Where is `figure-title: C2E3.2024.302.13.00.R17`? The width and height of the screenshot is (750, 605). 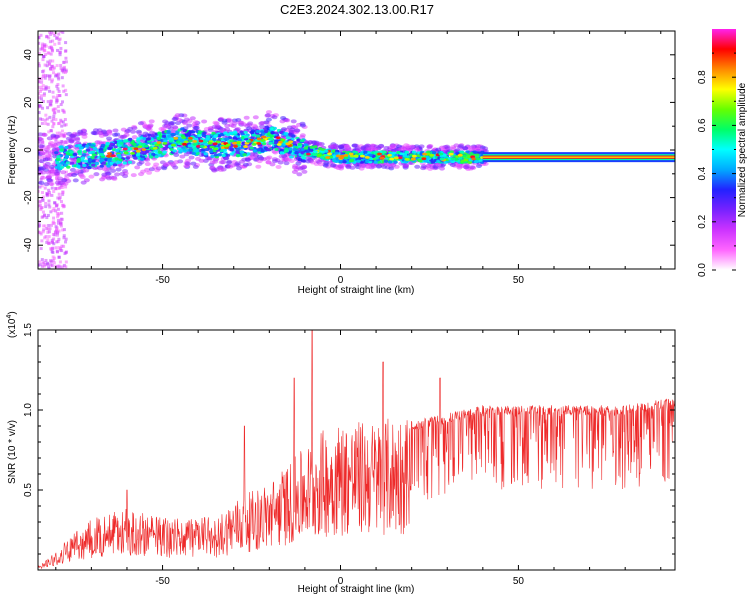 figure-title: C2E3.2024.302.13.00.R17 is located at coordinates (357, 9).